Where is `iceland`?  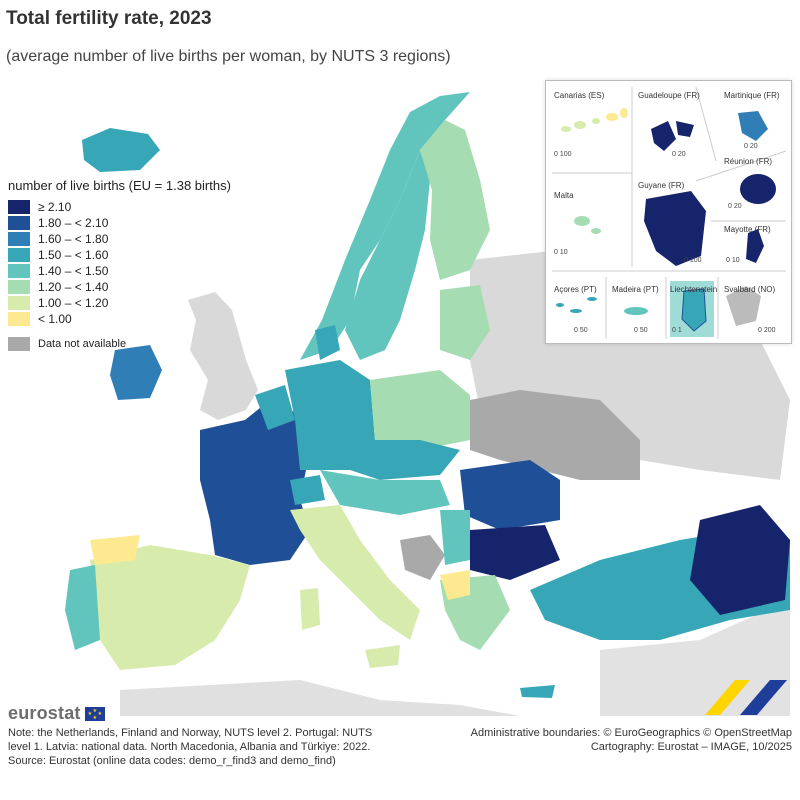 iceland is located at coordinates (121, 150).